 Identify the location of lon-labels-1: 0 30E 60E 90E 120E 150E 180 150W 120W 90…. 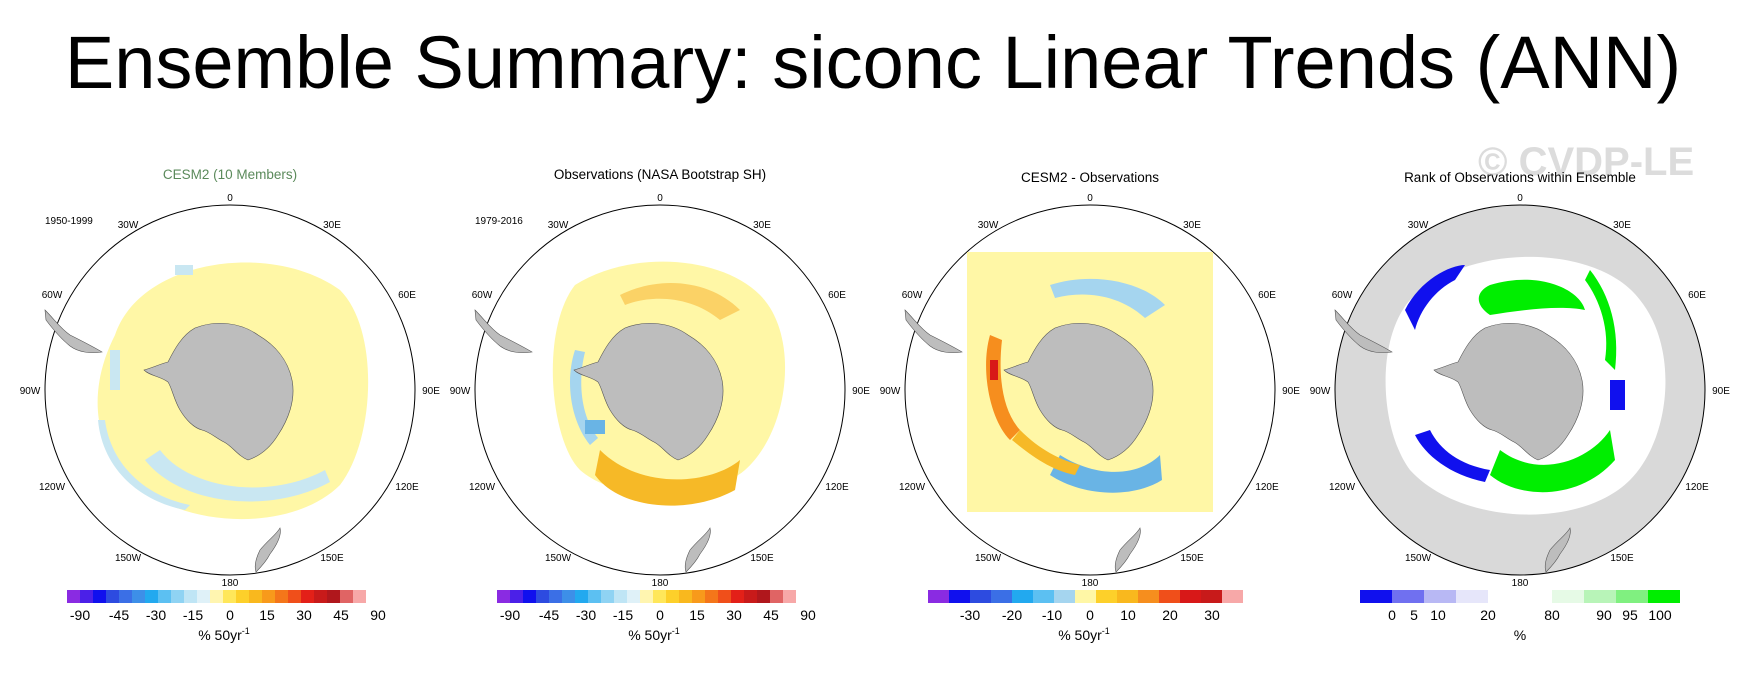
(230, 391).